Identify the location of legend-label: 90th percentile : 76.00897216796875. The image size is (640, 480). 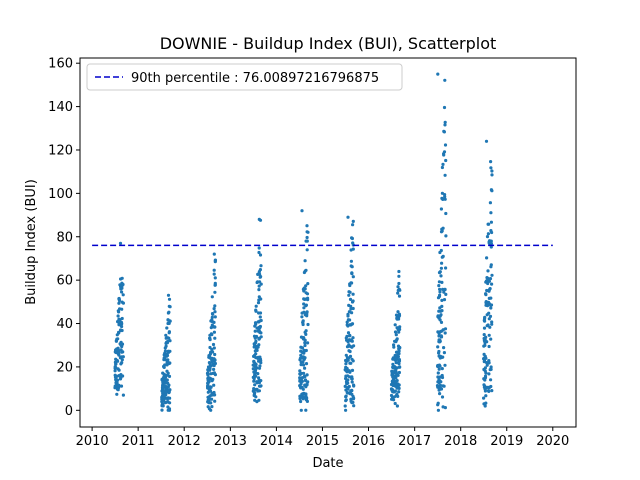
(255, 78).